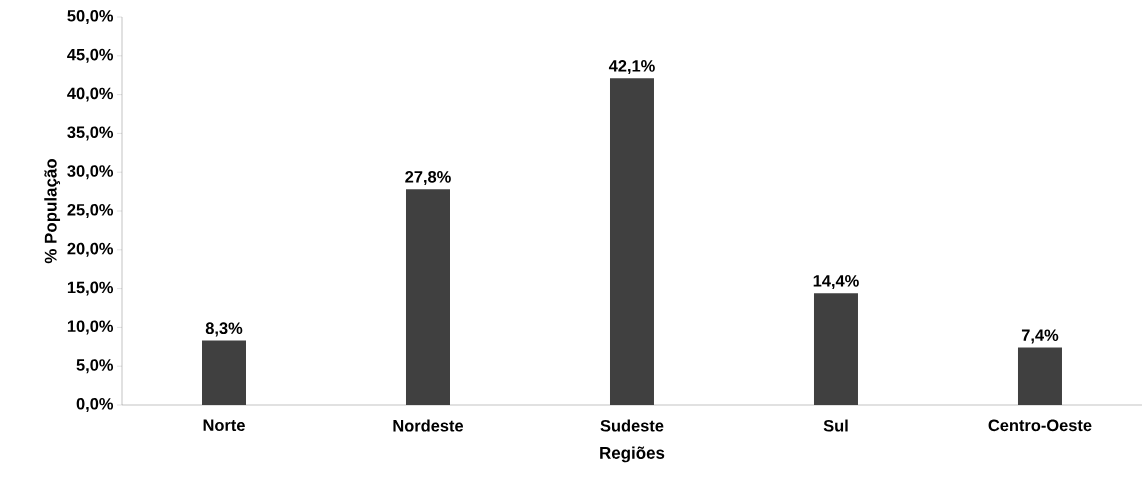 The height and width of the screenshot is (488, 1146). I want to click on y-axis-title: % População, so click(52, 211).